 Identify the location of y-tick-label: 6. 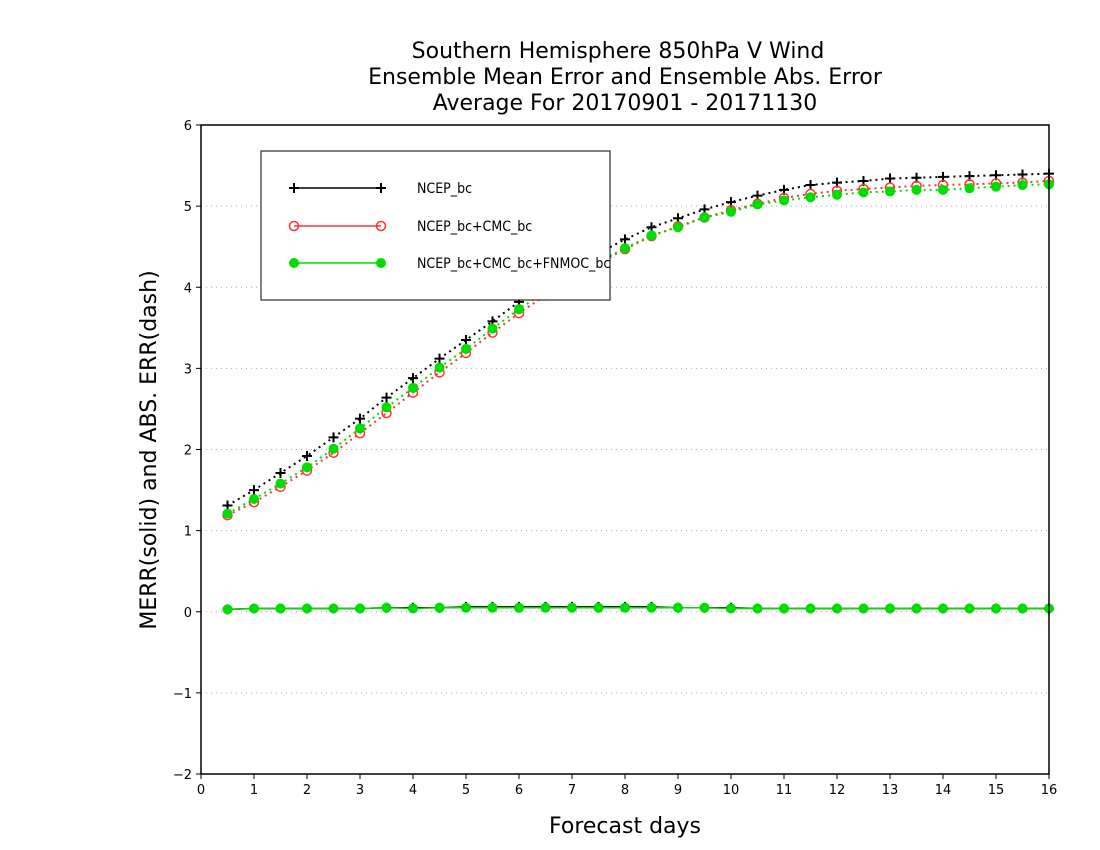
(188, 126).